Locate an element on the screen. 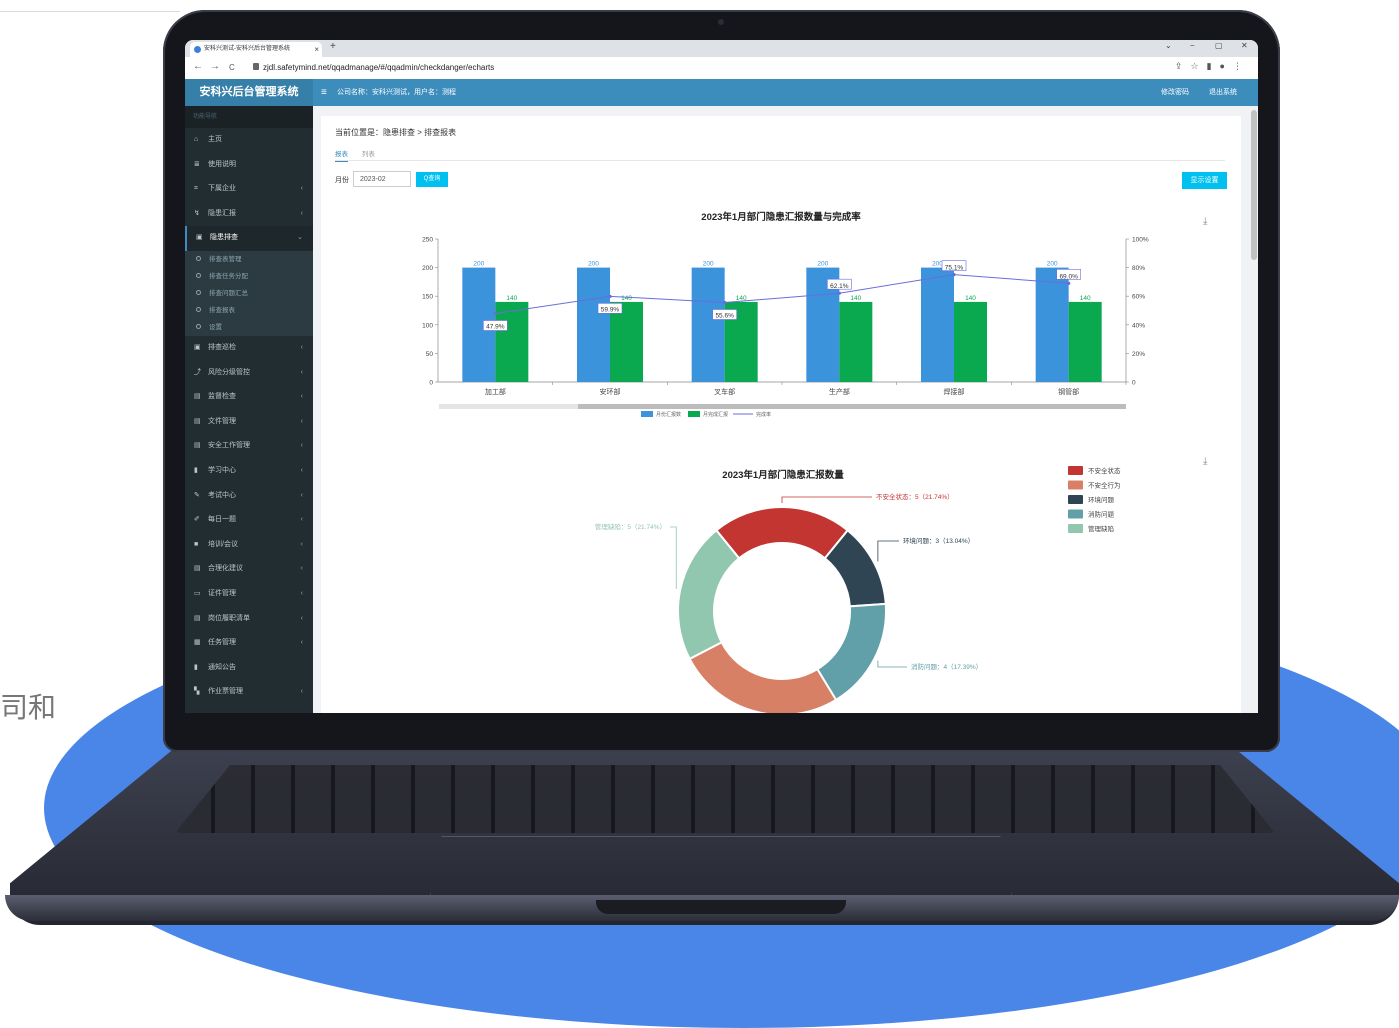 The height and width of the screenshot is (1028, 1399). sidebar-item-2: ⤴ 风险分级管控 ‹ is located at coordinates (249, 373).